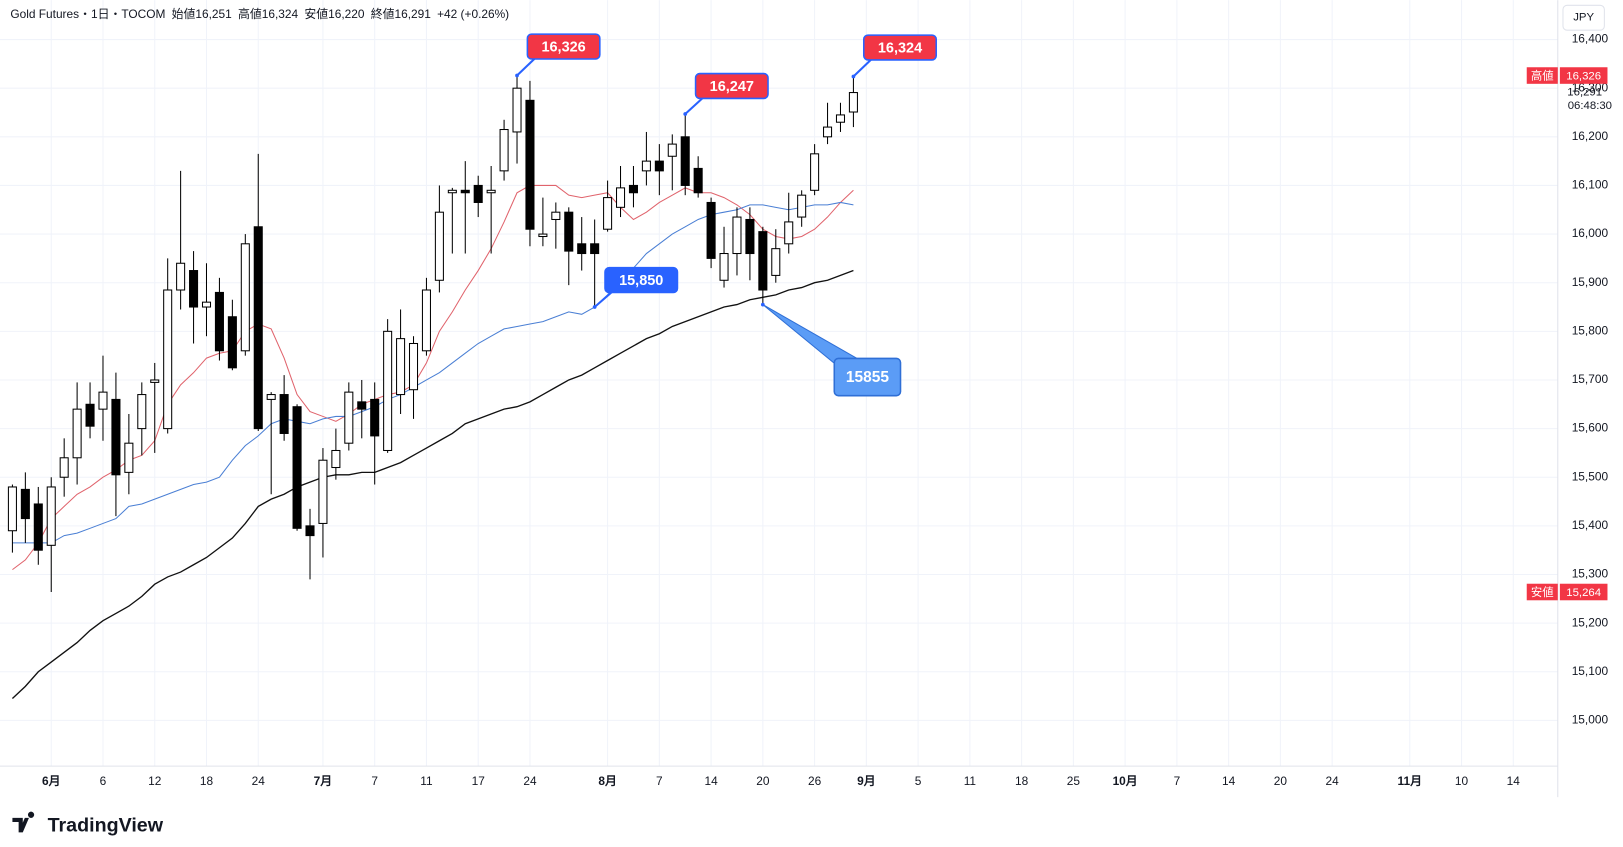 This screenshot has height=847, width=1623. I want to click on x-tick-label: 11, so click(426, 781).